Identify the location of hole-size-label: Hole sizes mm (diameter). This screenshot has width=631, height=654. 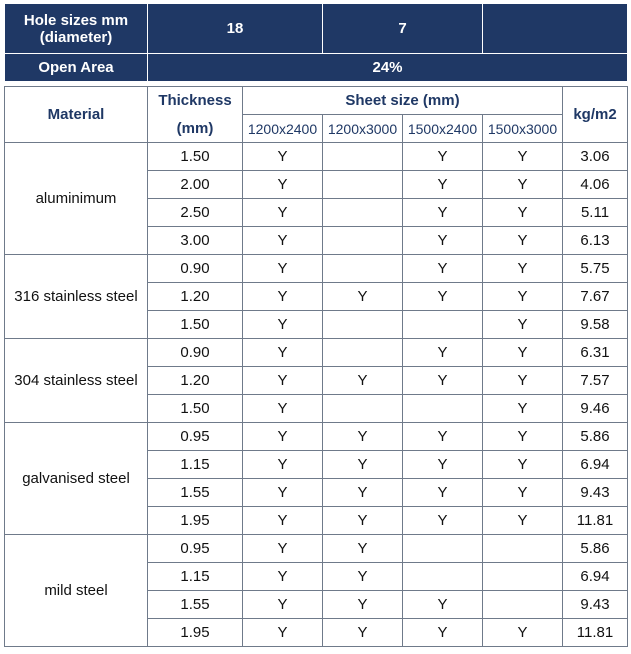
(76, 28).